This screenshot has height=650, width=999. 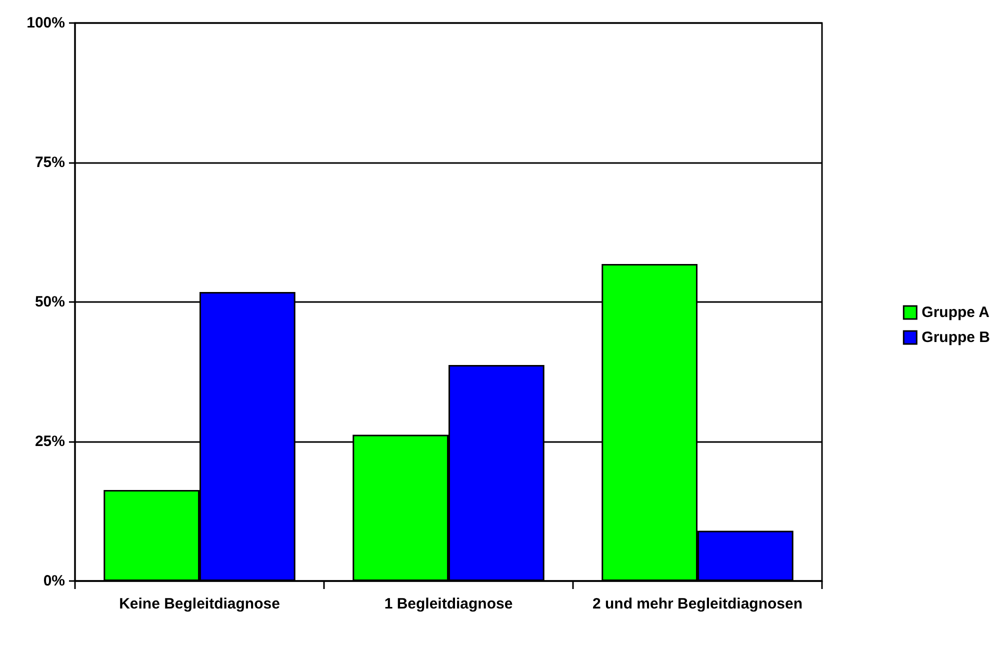 I want to click on y-tick-label: 100%, so click(x=45, y=23).